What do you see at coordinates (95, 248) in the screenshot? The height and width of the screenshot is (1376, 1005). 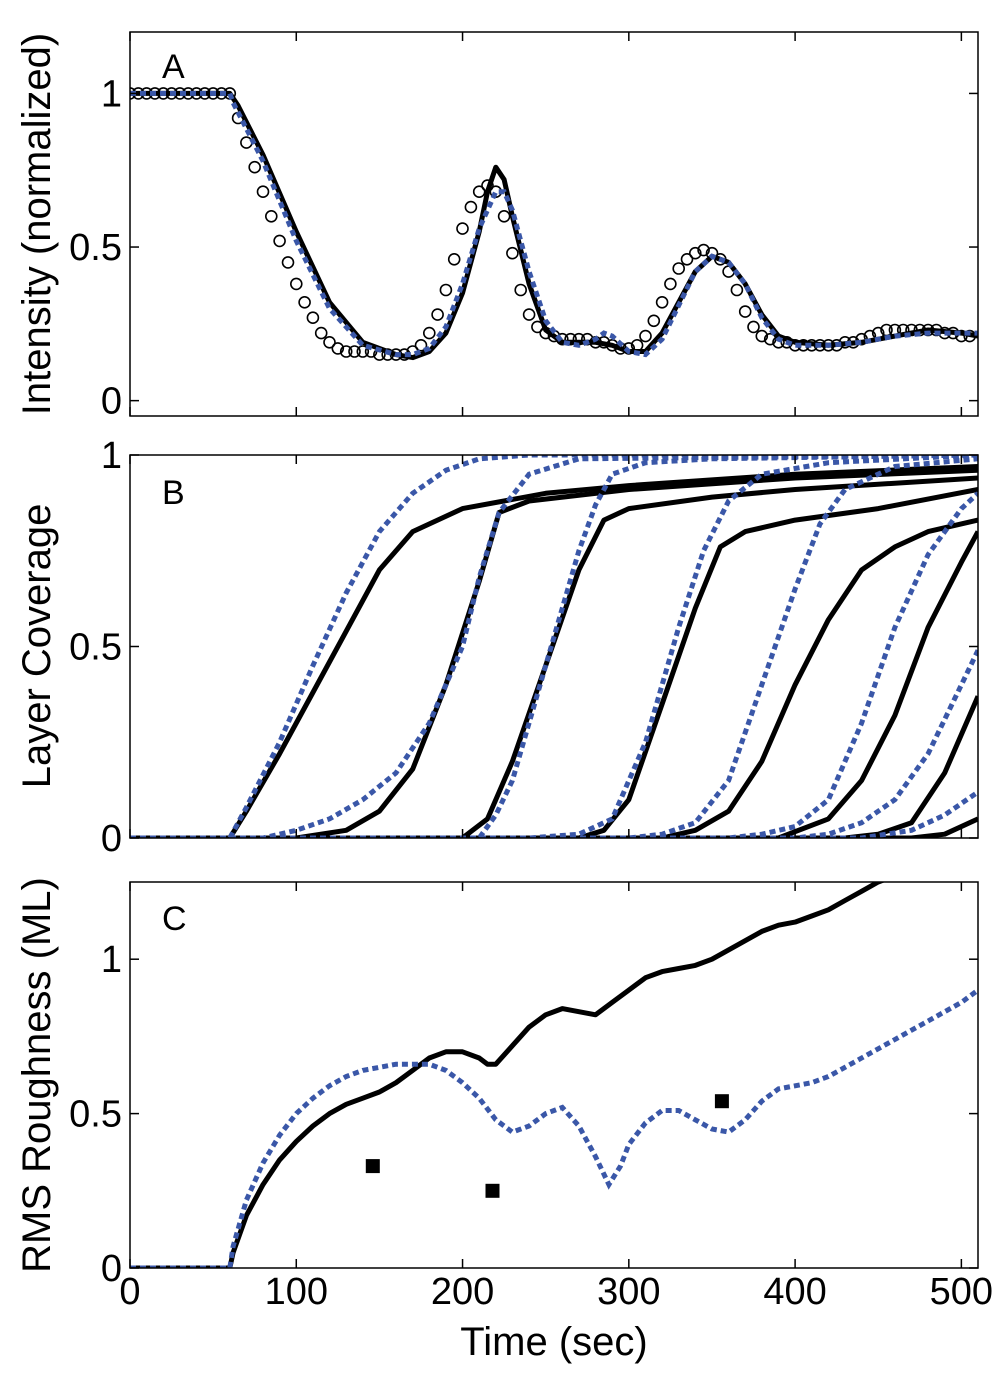 I see `panel-a-y-tick-label: 0.5` at bounding box center [95, 248].